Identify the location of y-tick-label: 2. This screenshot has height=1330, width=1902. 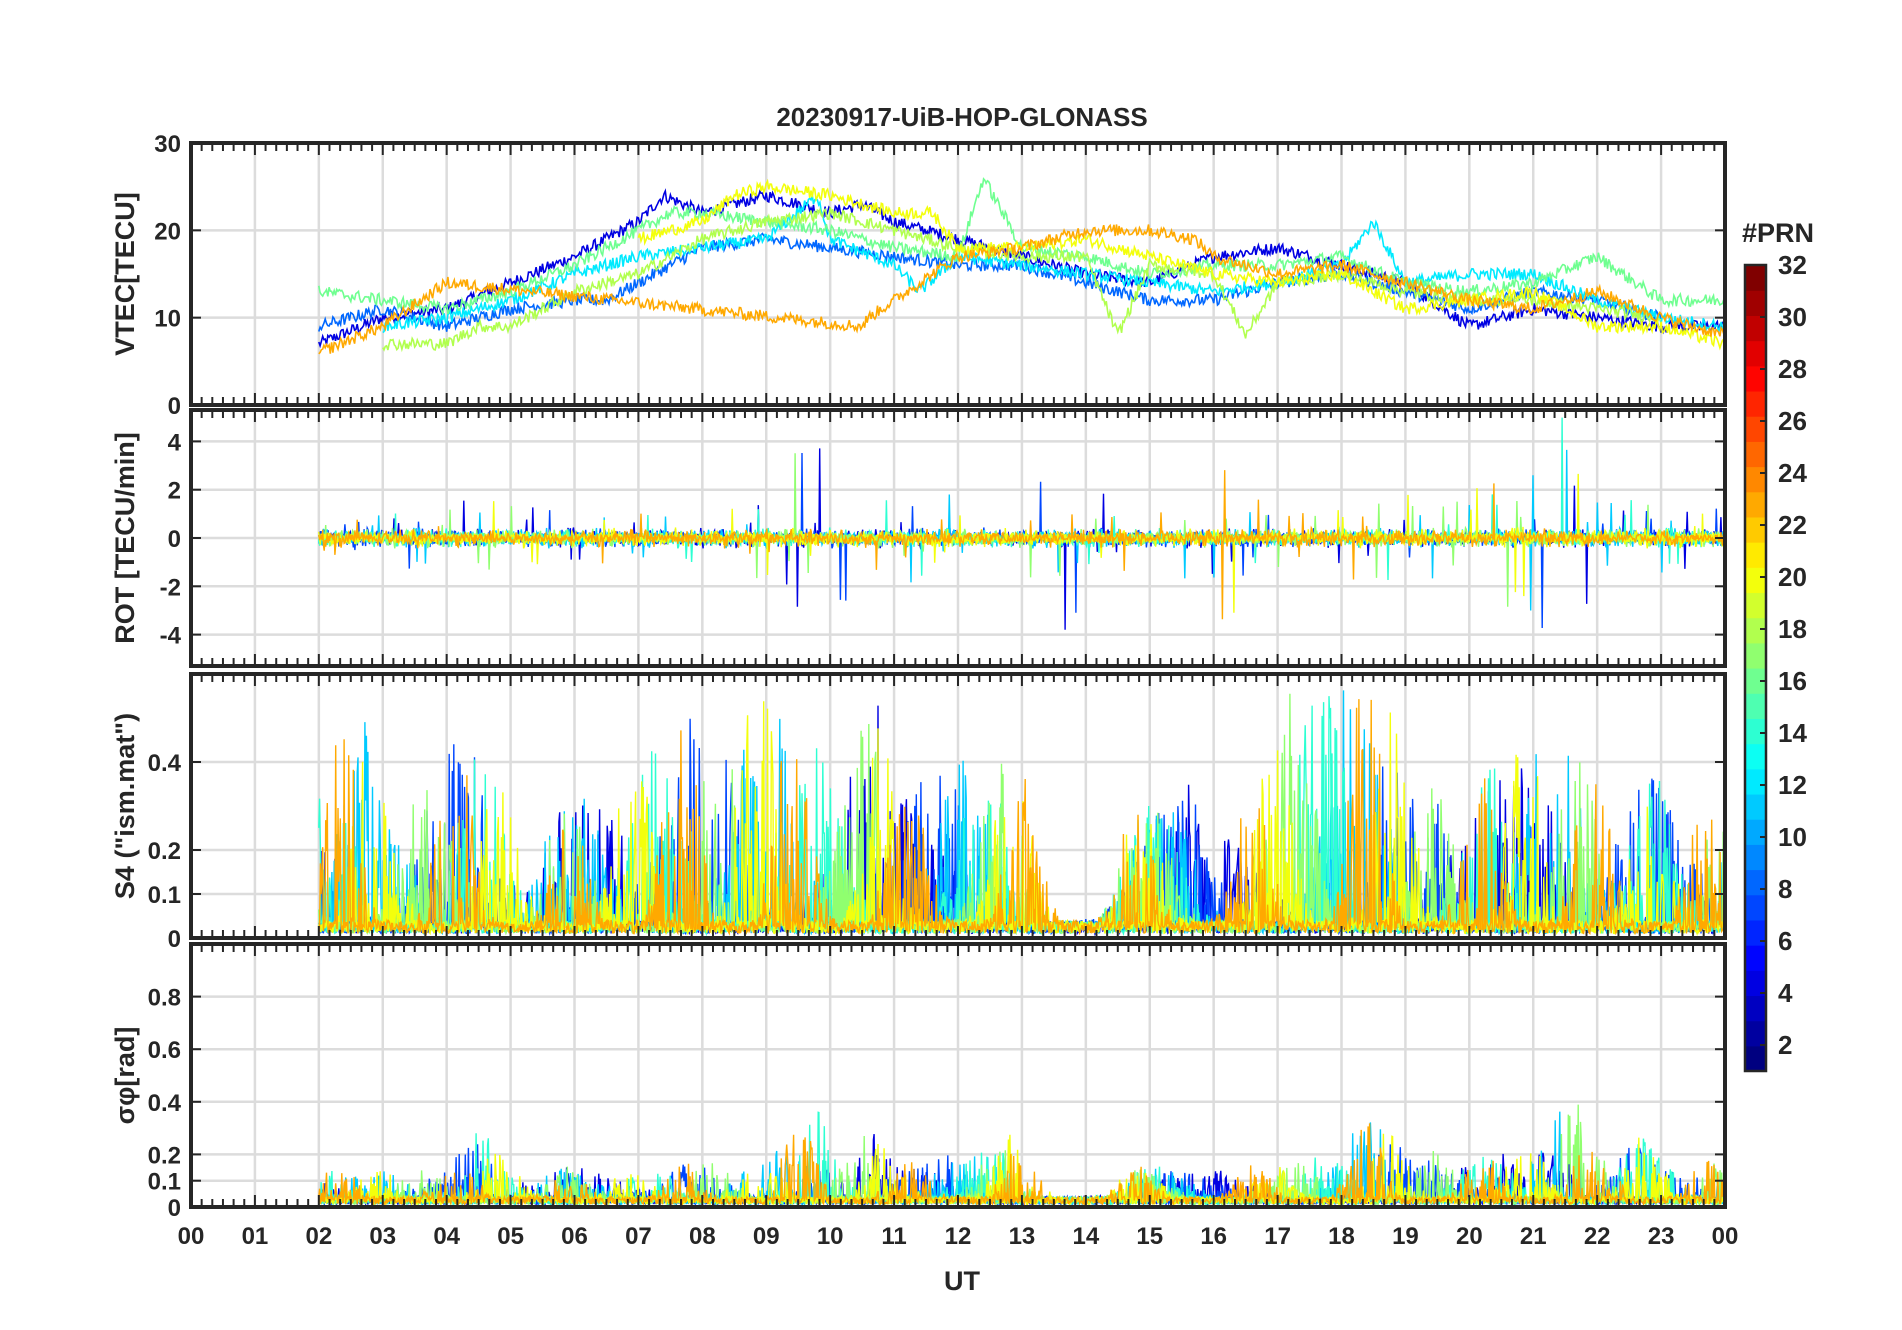
(174, 491).